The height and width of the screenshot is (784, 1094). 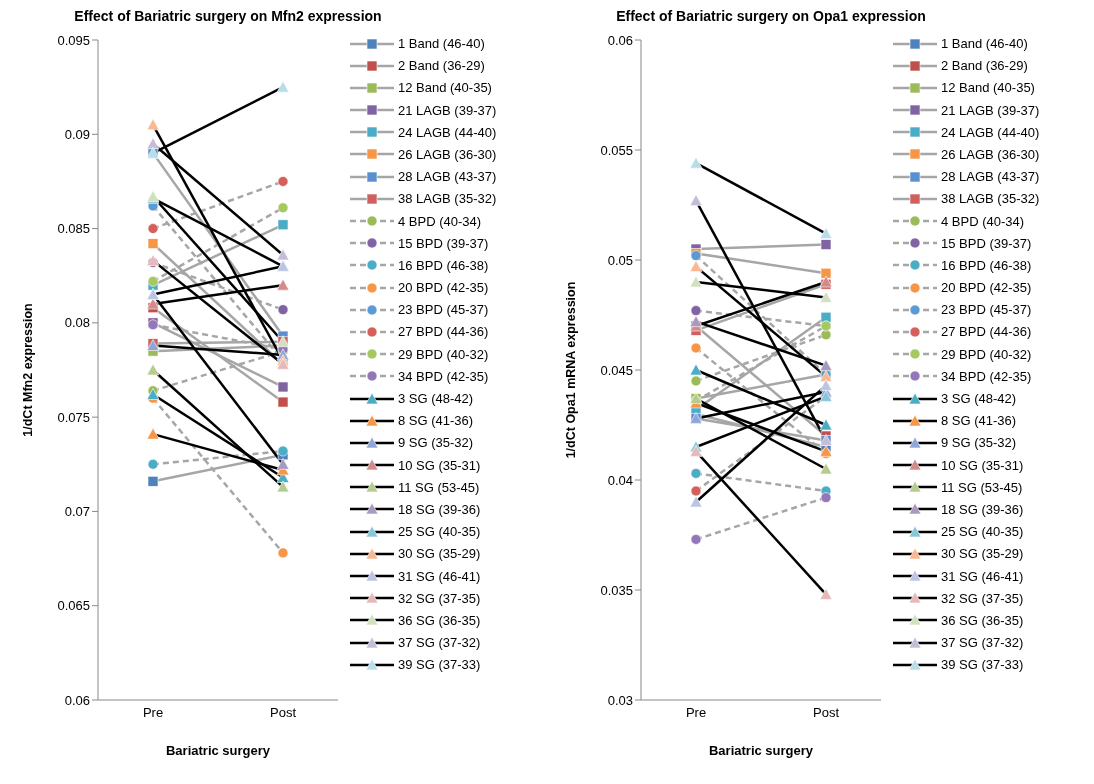 What do you see at coordinates (73, 40) in the screenshot?
I see `y-tick-label: 0.095` at bounding box center [73, 40].